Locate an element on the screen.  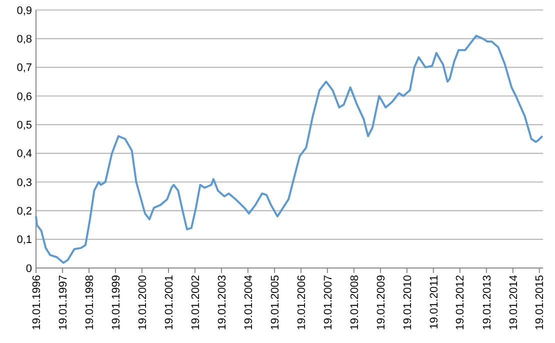
x-tick-label: 19.01.2005 is located at coordinates (275, 302).